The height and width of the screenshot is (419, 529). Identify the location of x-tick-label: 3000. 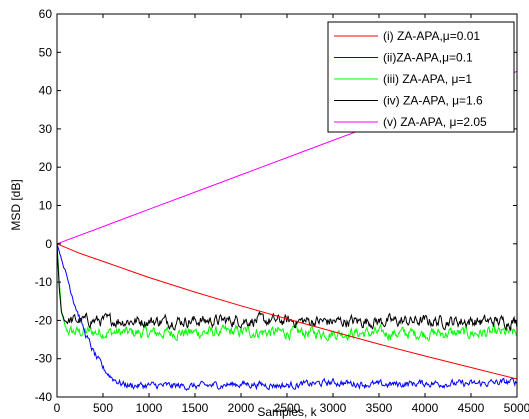
(333, 408).